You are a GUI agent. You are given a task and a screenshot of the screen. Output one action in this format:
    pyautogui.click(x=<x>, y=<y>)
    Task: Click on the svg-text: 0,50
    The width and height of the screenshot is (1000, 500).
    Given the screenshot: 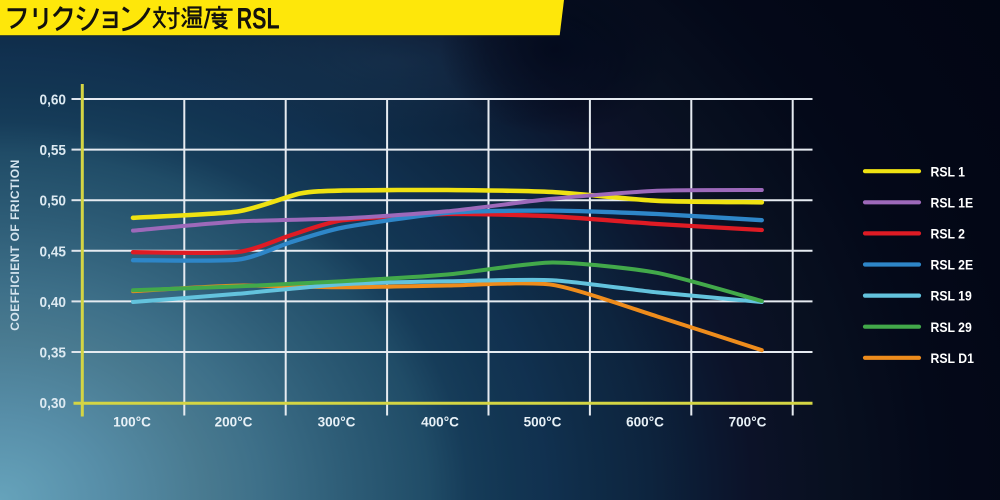 What is the action you would take?
    pyautogui.click(x=53, y=201)
    